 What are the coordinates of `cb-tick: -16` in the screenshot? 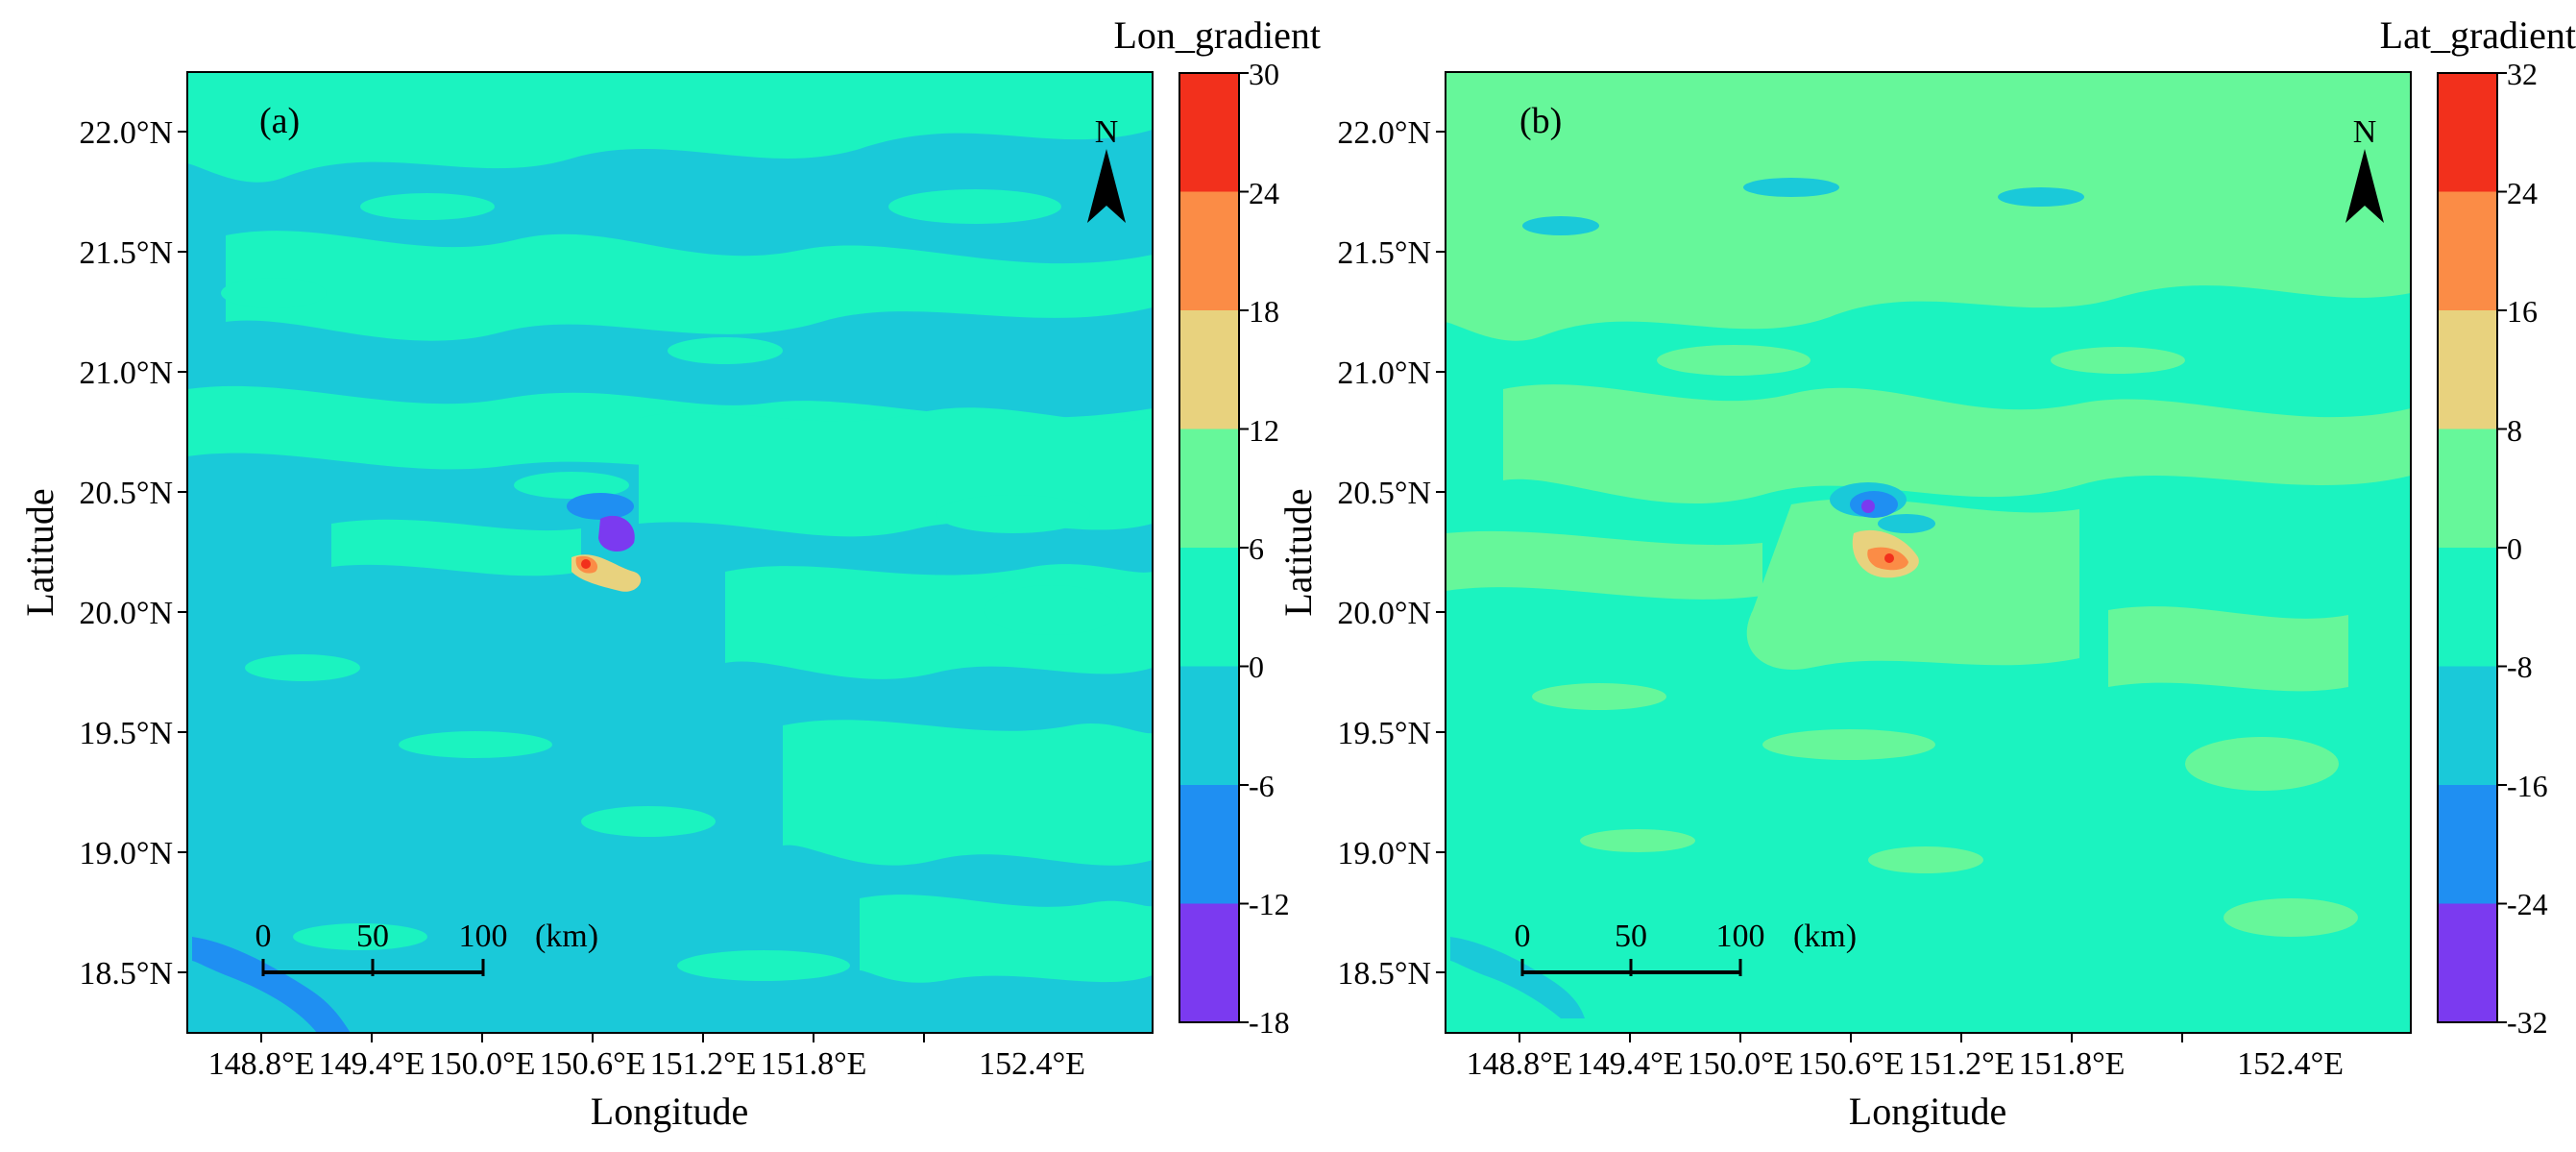 It's located at (2527, 786).